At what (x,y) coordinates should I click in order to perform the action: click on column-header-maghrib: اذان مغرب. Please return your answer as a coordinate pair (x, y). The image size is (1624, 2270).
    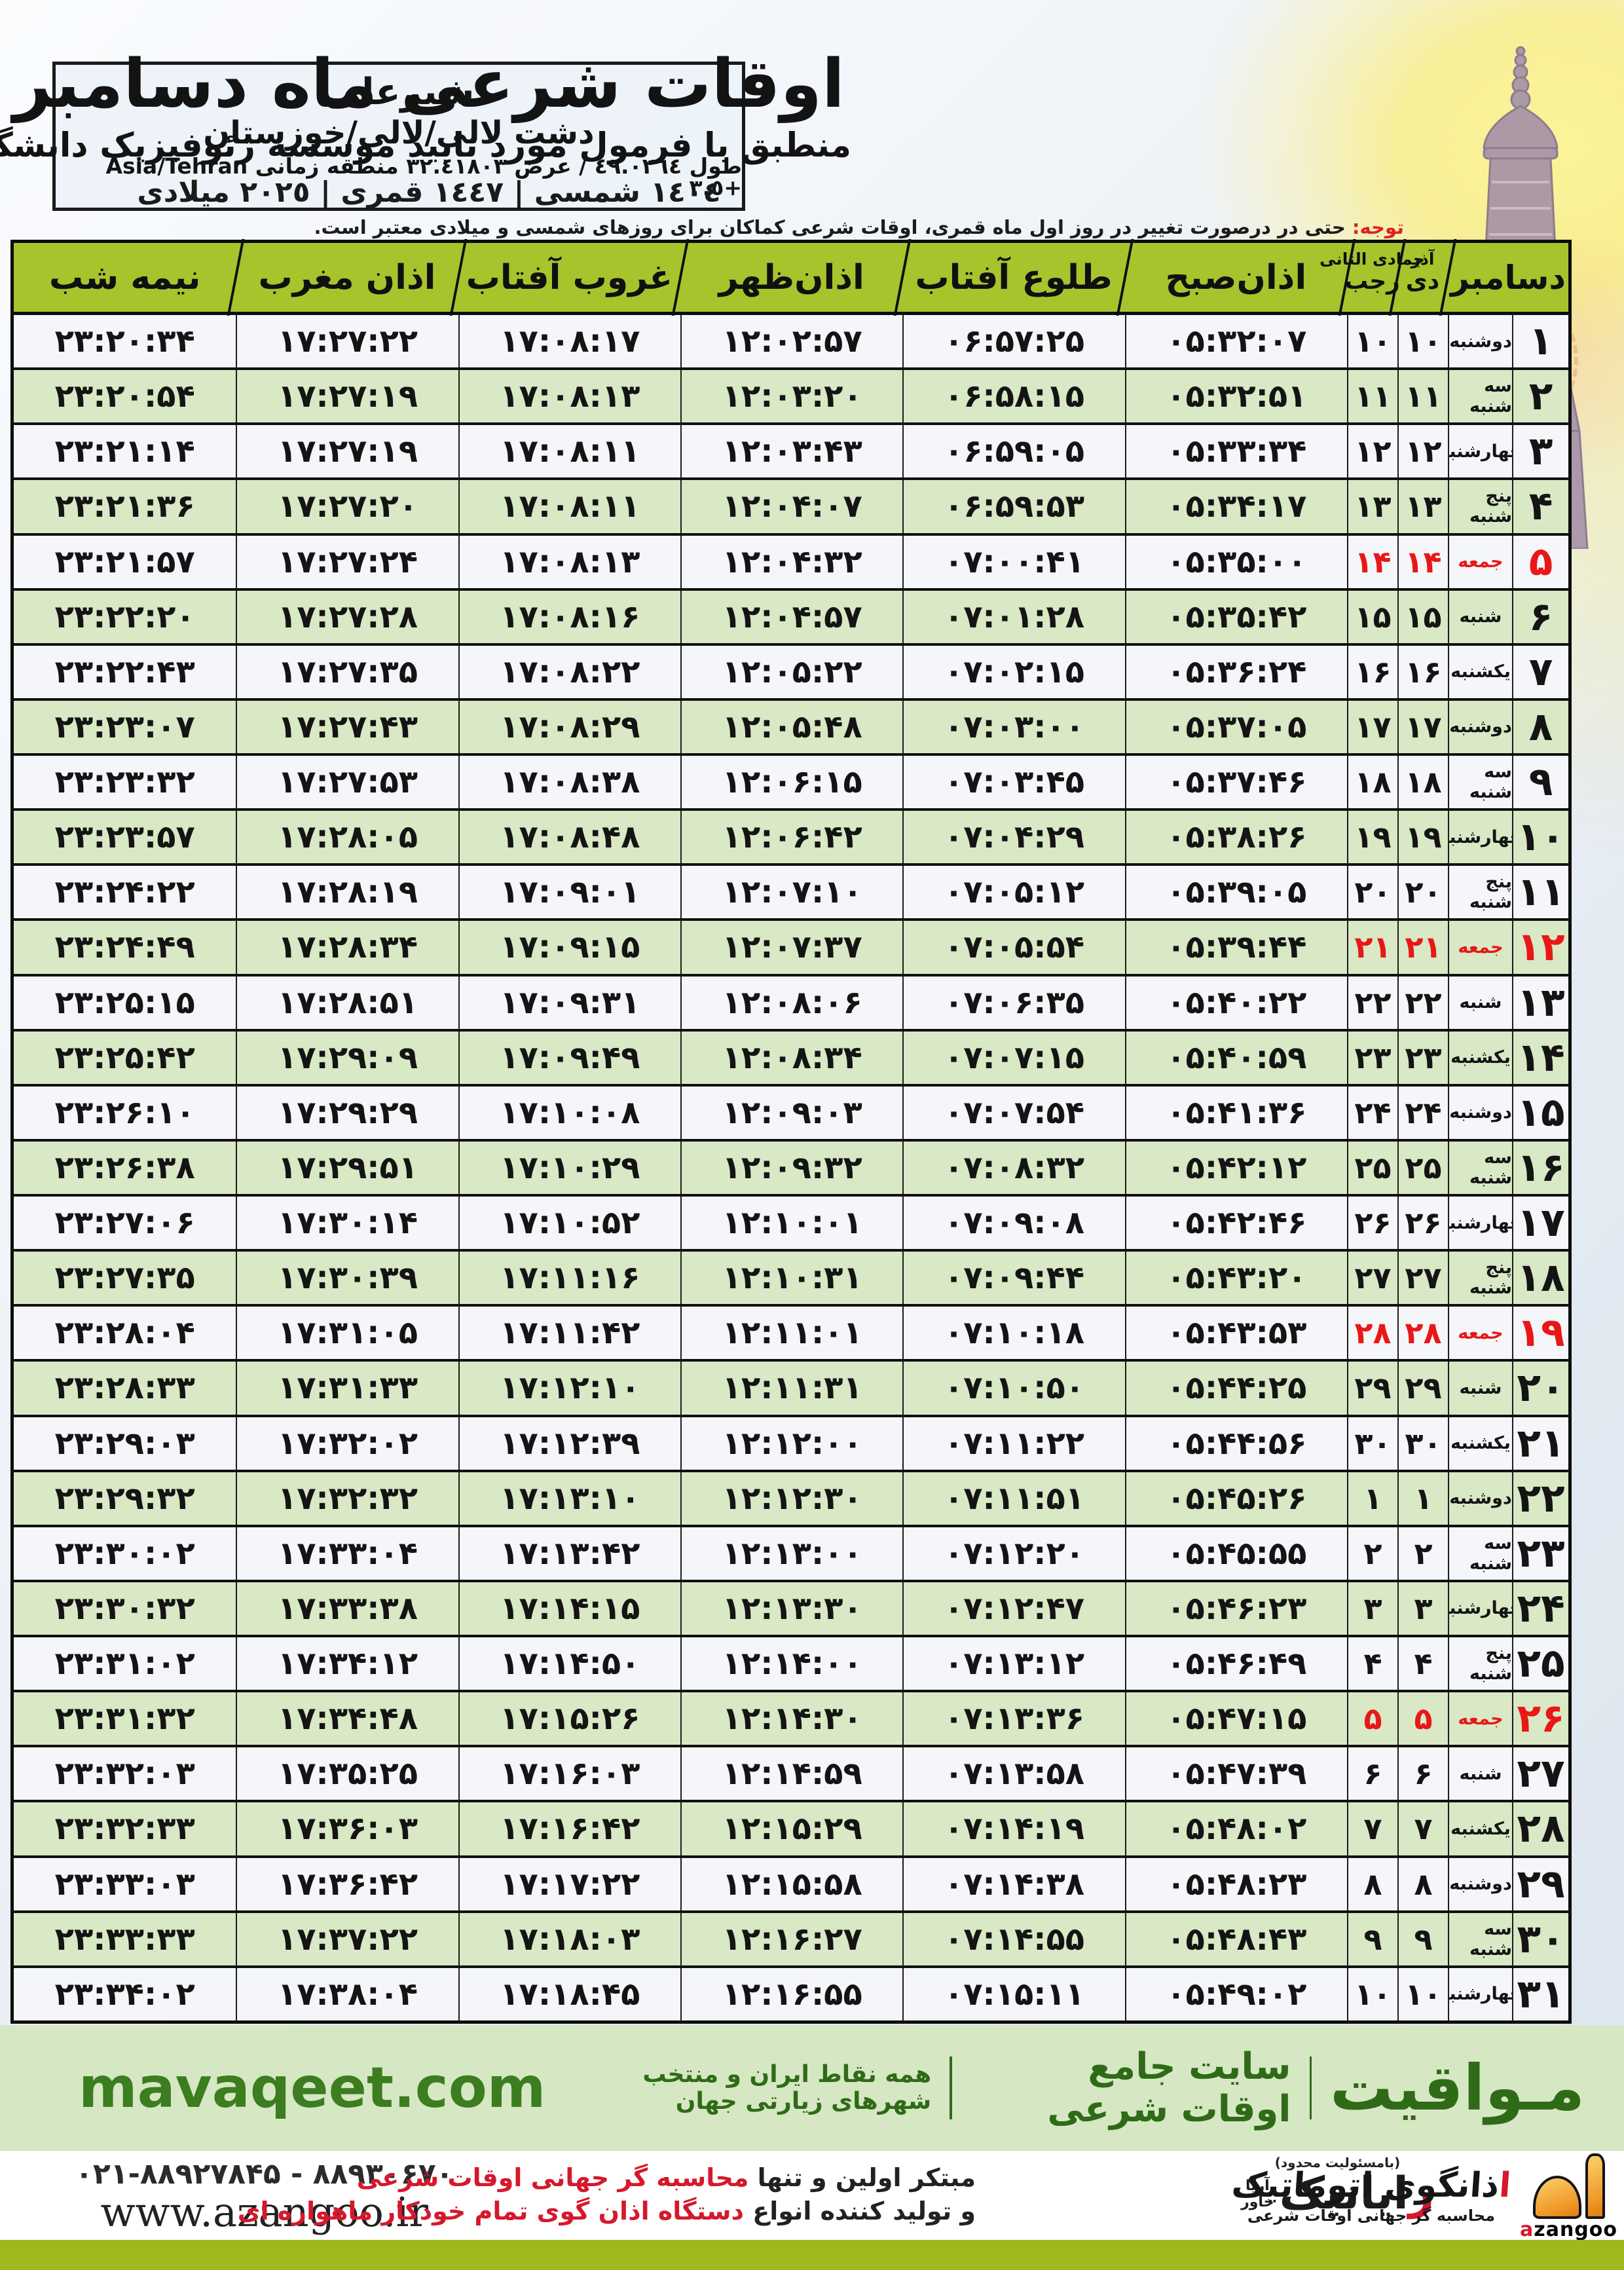
    Looking at the image, I should click on (352, 277).